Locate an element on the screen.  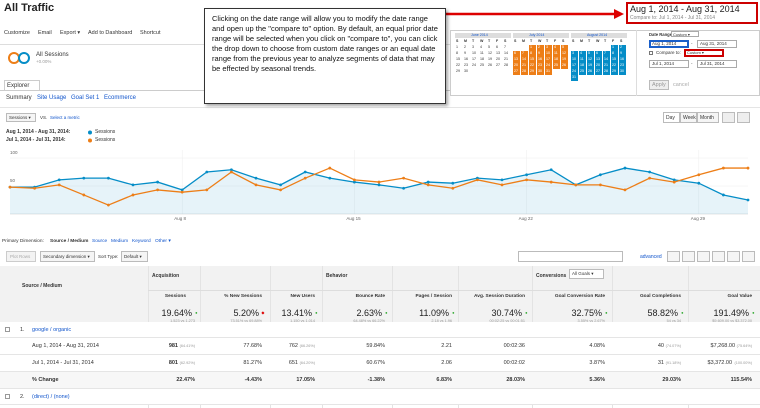
toolbar-button: Customize is located at coordinates (17, 33).